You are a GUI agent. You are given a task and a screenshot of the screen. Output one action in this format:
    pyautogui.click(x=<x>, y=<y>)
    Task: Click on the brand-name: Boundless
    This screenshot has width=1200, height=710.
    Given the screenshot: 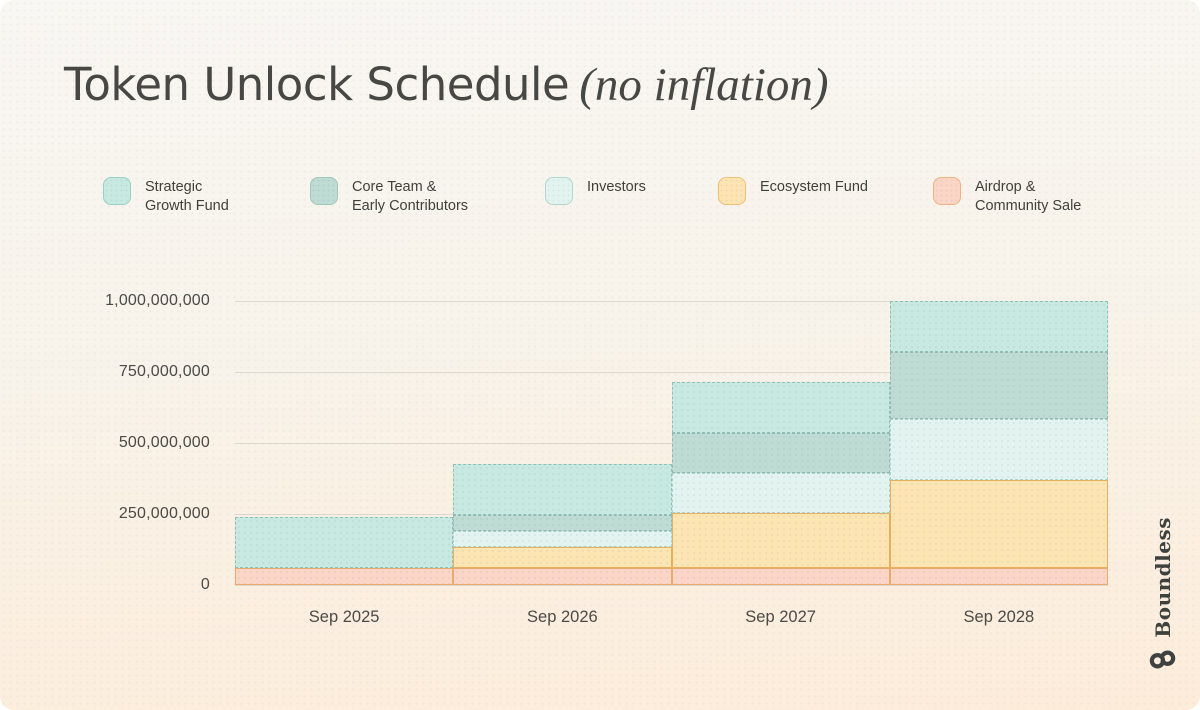 What is the action you would take?
    pyautogui.click(x=1162, y=577)
    